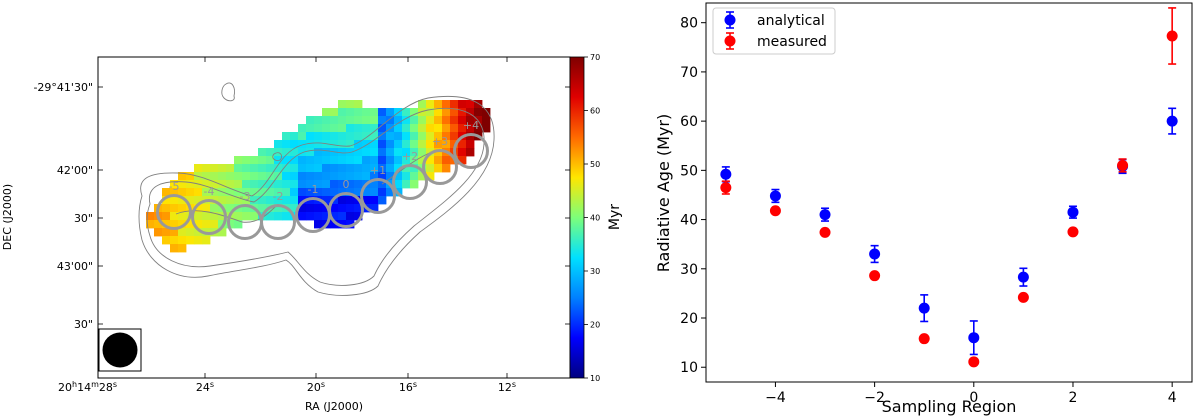 The height and width of the screenshot is (416, 1200). Describe the element at coordinates (228, 92) in the screenshot. I see `contour-island` at that location.